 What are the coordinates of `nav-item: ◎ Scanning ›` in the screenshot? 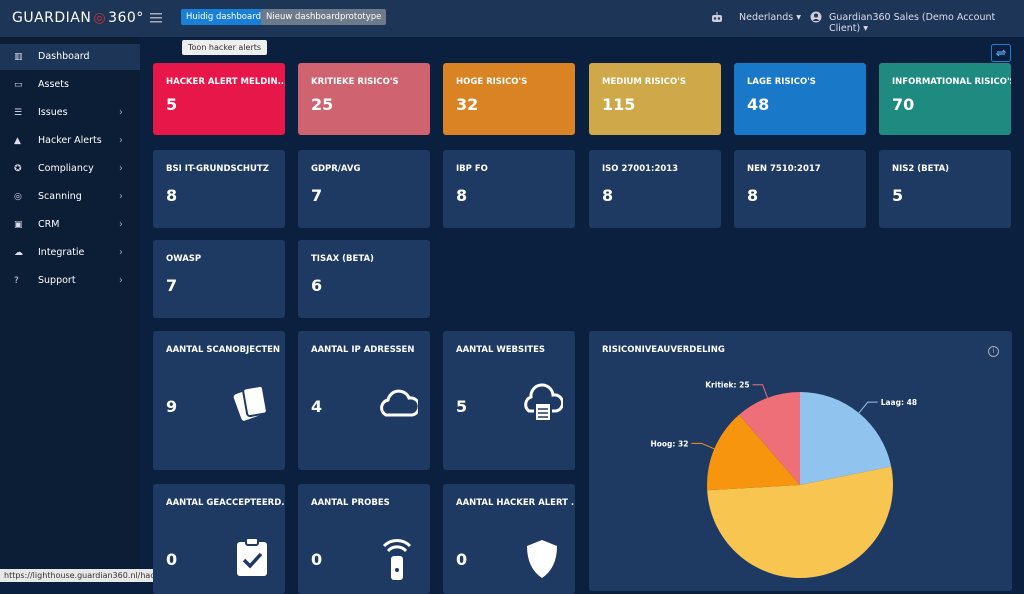 It's located at (70, 197).